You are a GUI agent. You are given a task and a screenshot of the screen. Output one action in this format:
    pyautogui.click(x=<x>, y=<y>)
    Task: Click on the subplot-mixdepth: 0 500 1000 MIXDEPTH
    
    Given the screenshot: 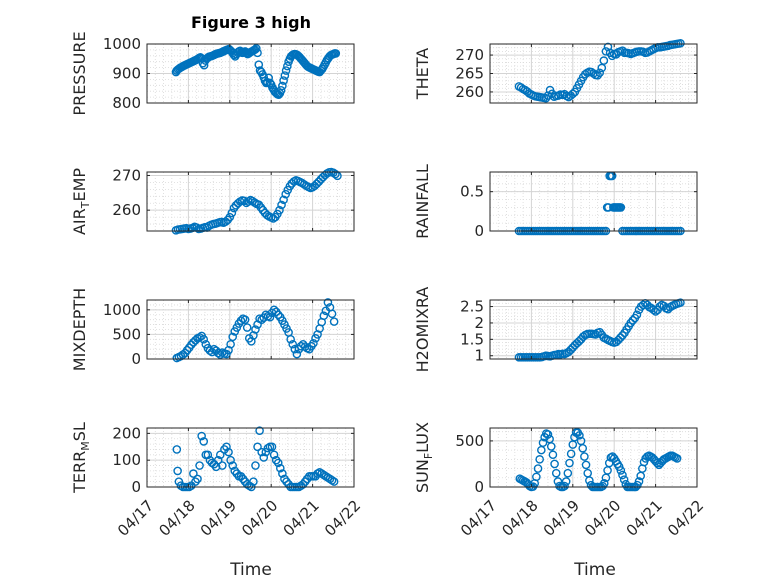 What is the action you would take?
    pyautogui.click(x=212, y=329)
    